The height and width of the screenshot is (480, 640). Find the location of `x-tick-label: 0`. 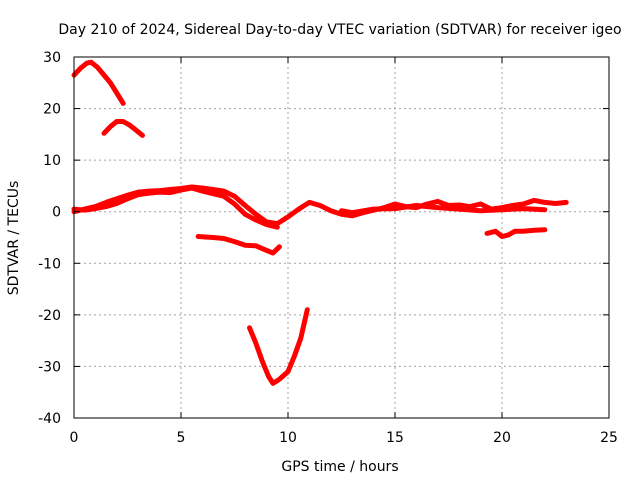

x-tick-label: 0 is located at coordinates (74, 438).